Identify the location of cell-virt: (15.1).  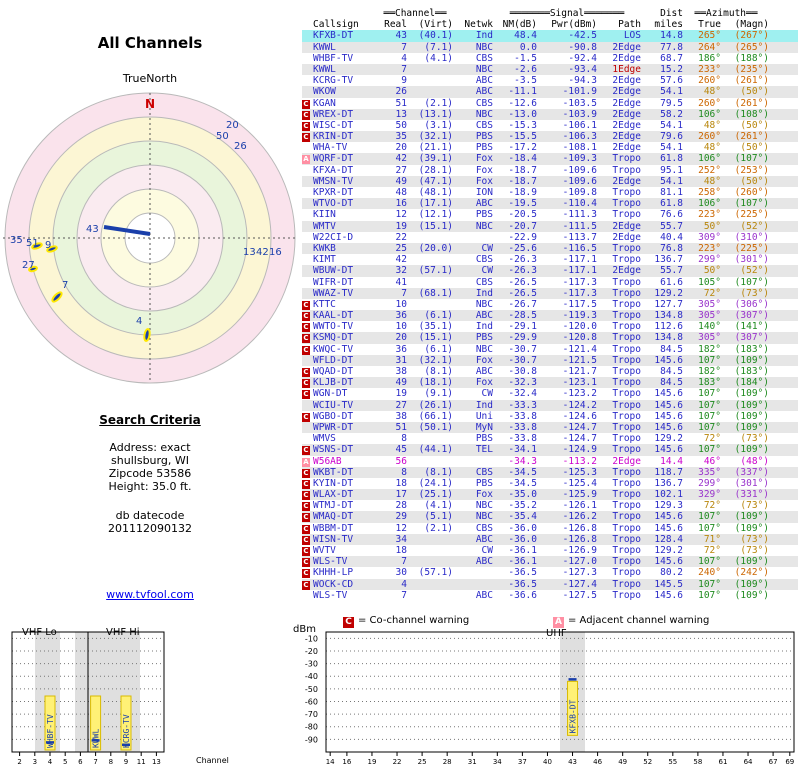
(435, 338).